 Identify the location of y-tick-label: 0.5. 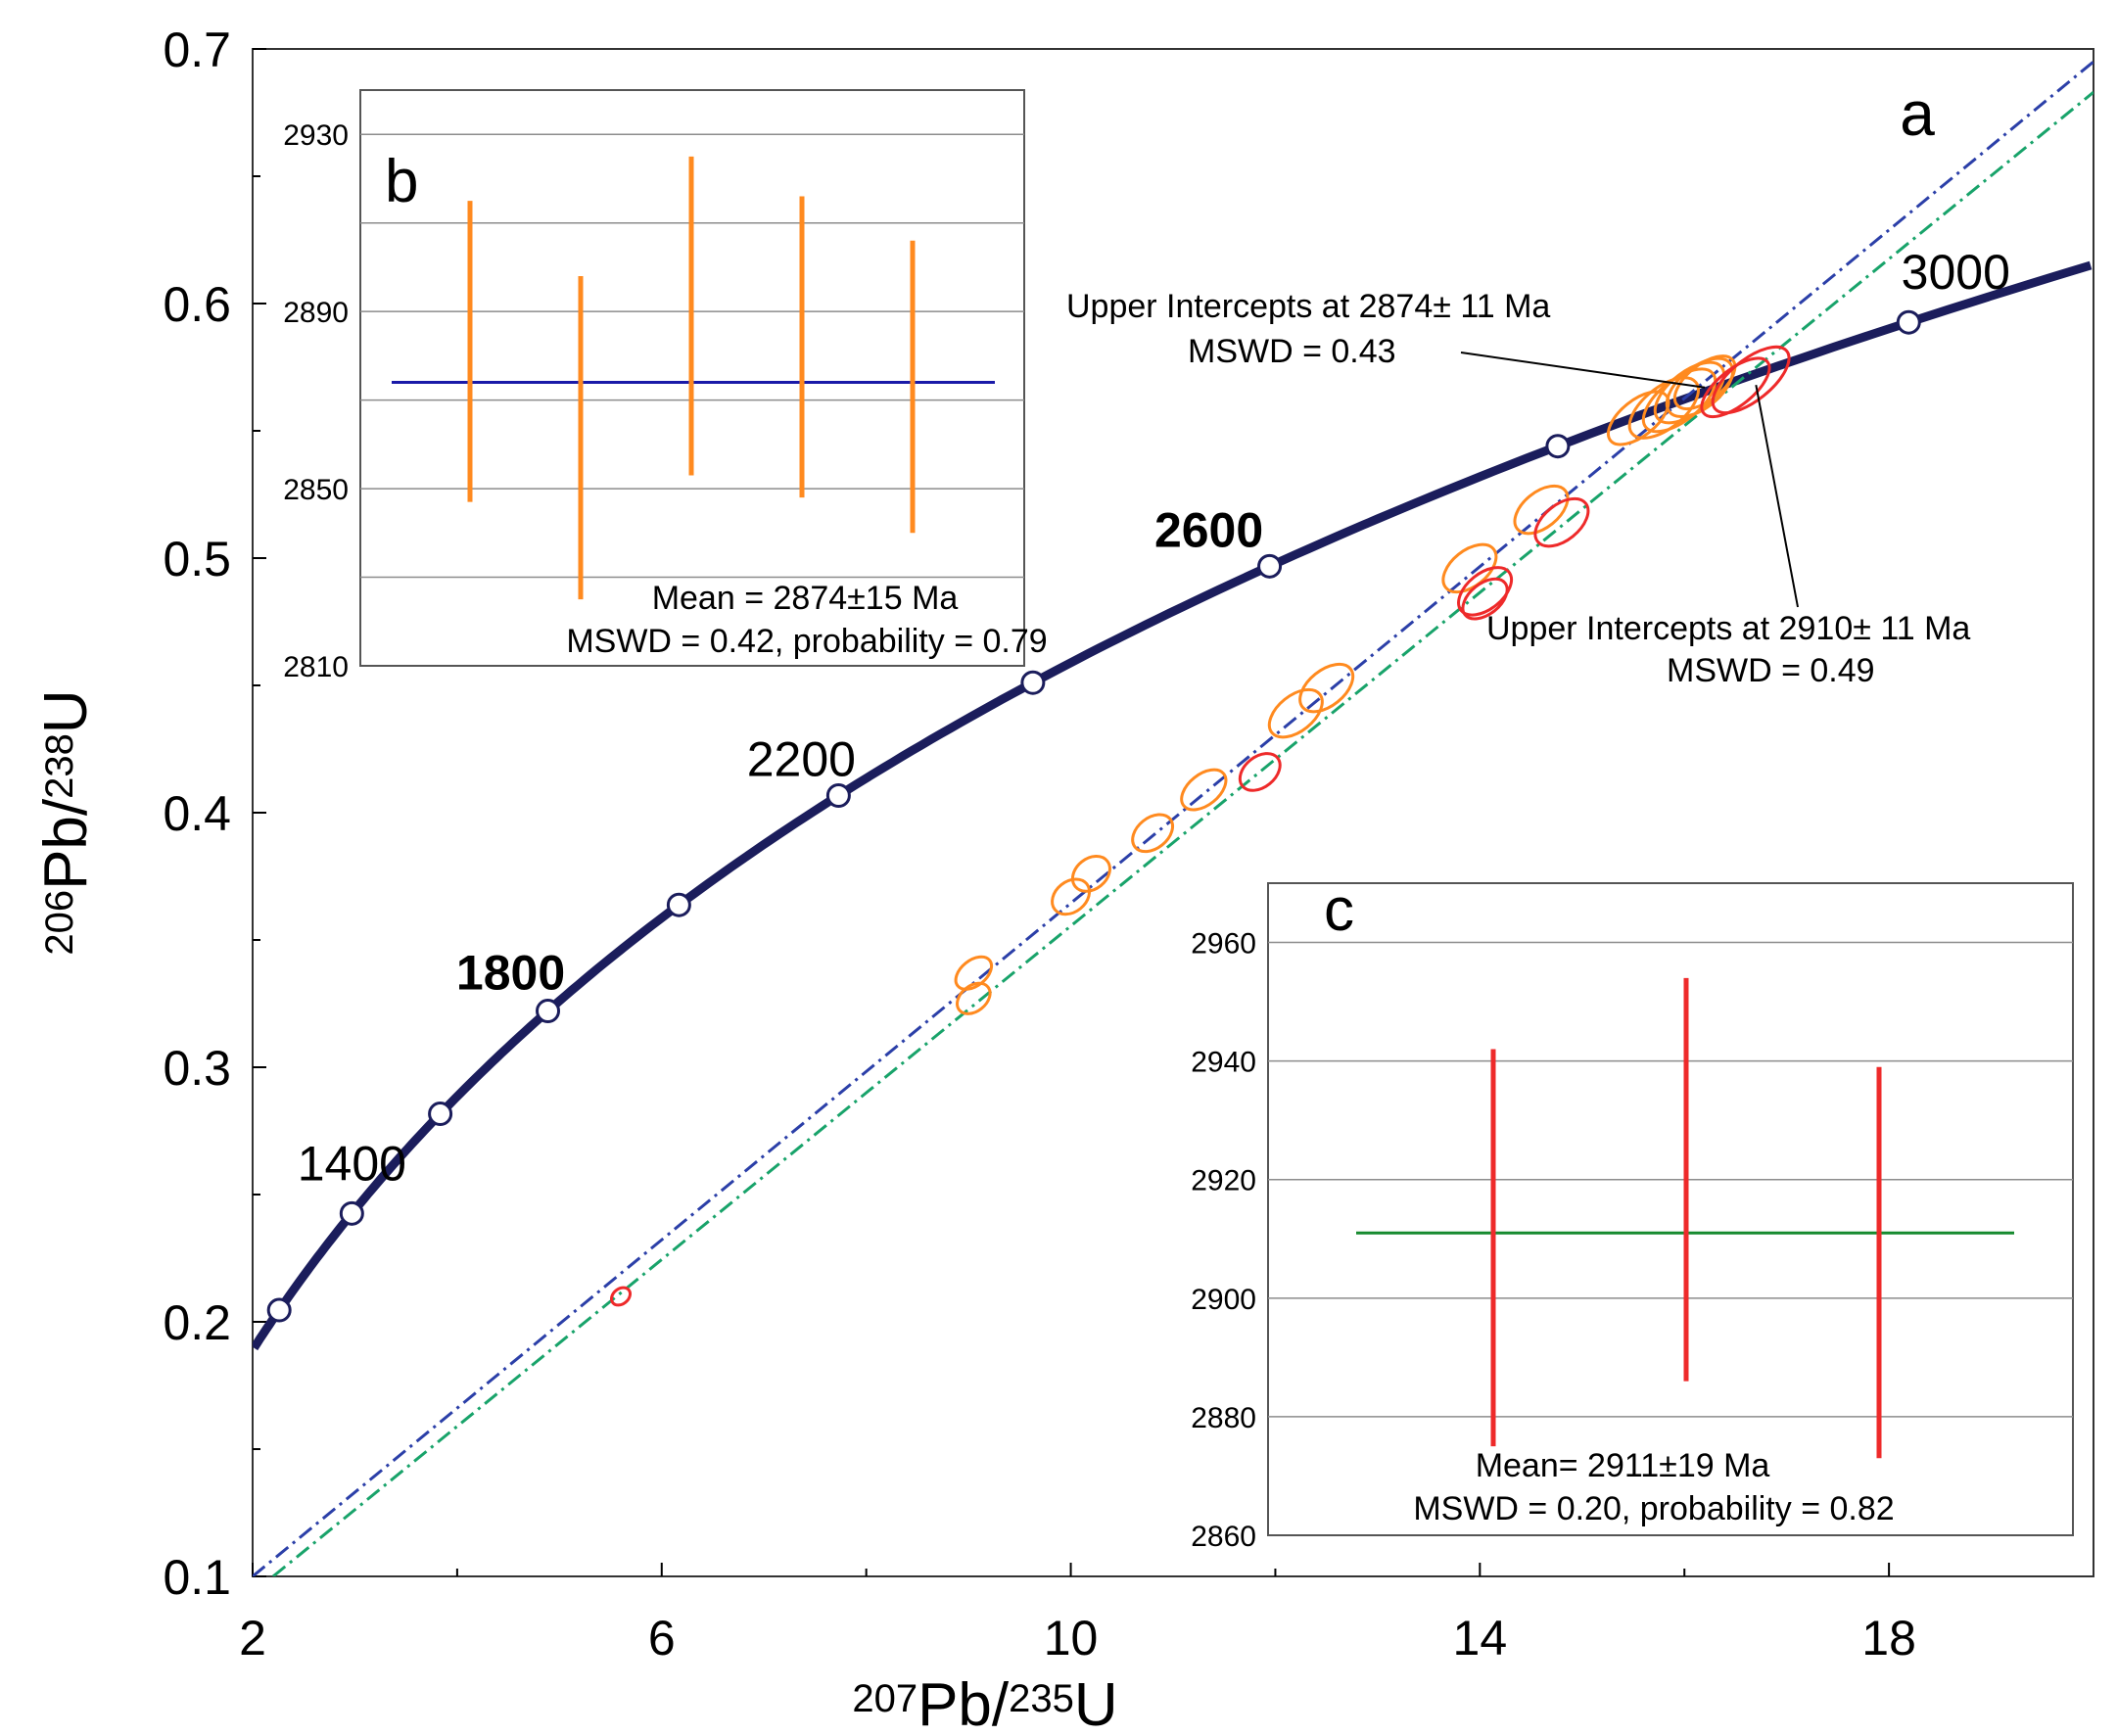
(197, 559).